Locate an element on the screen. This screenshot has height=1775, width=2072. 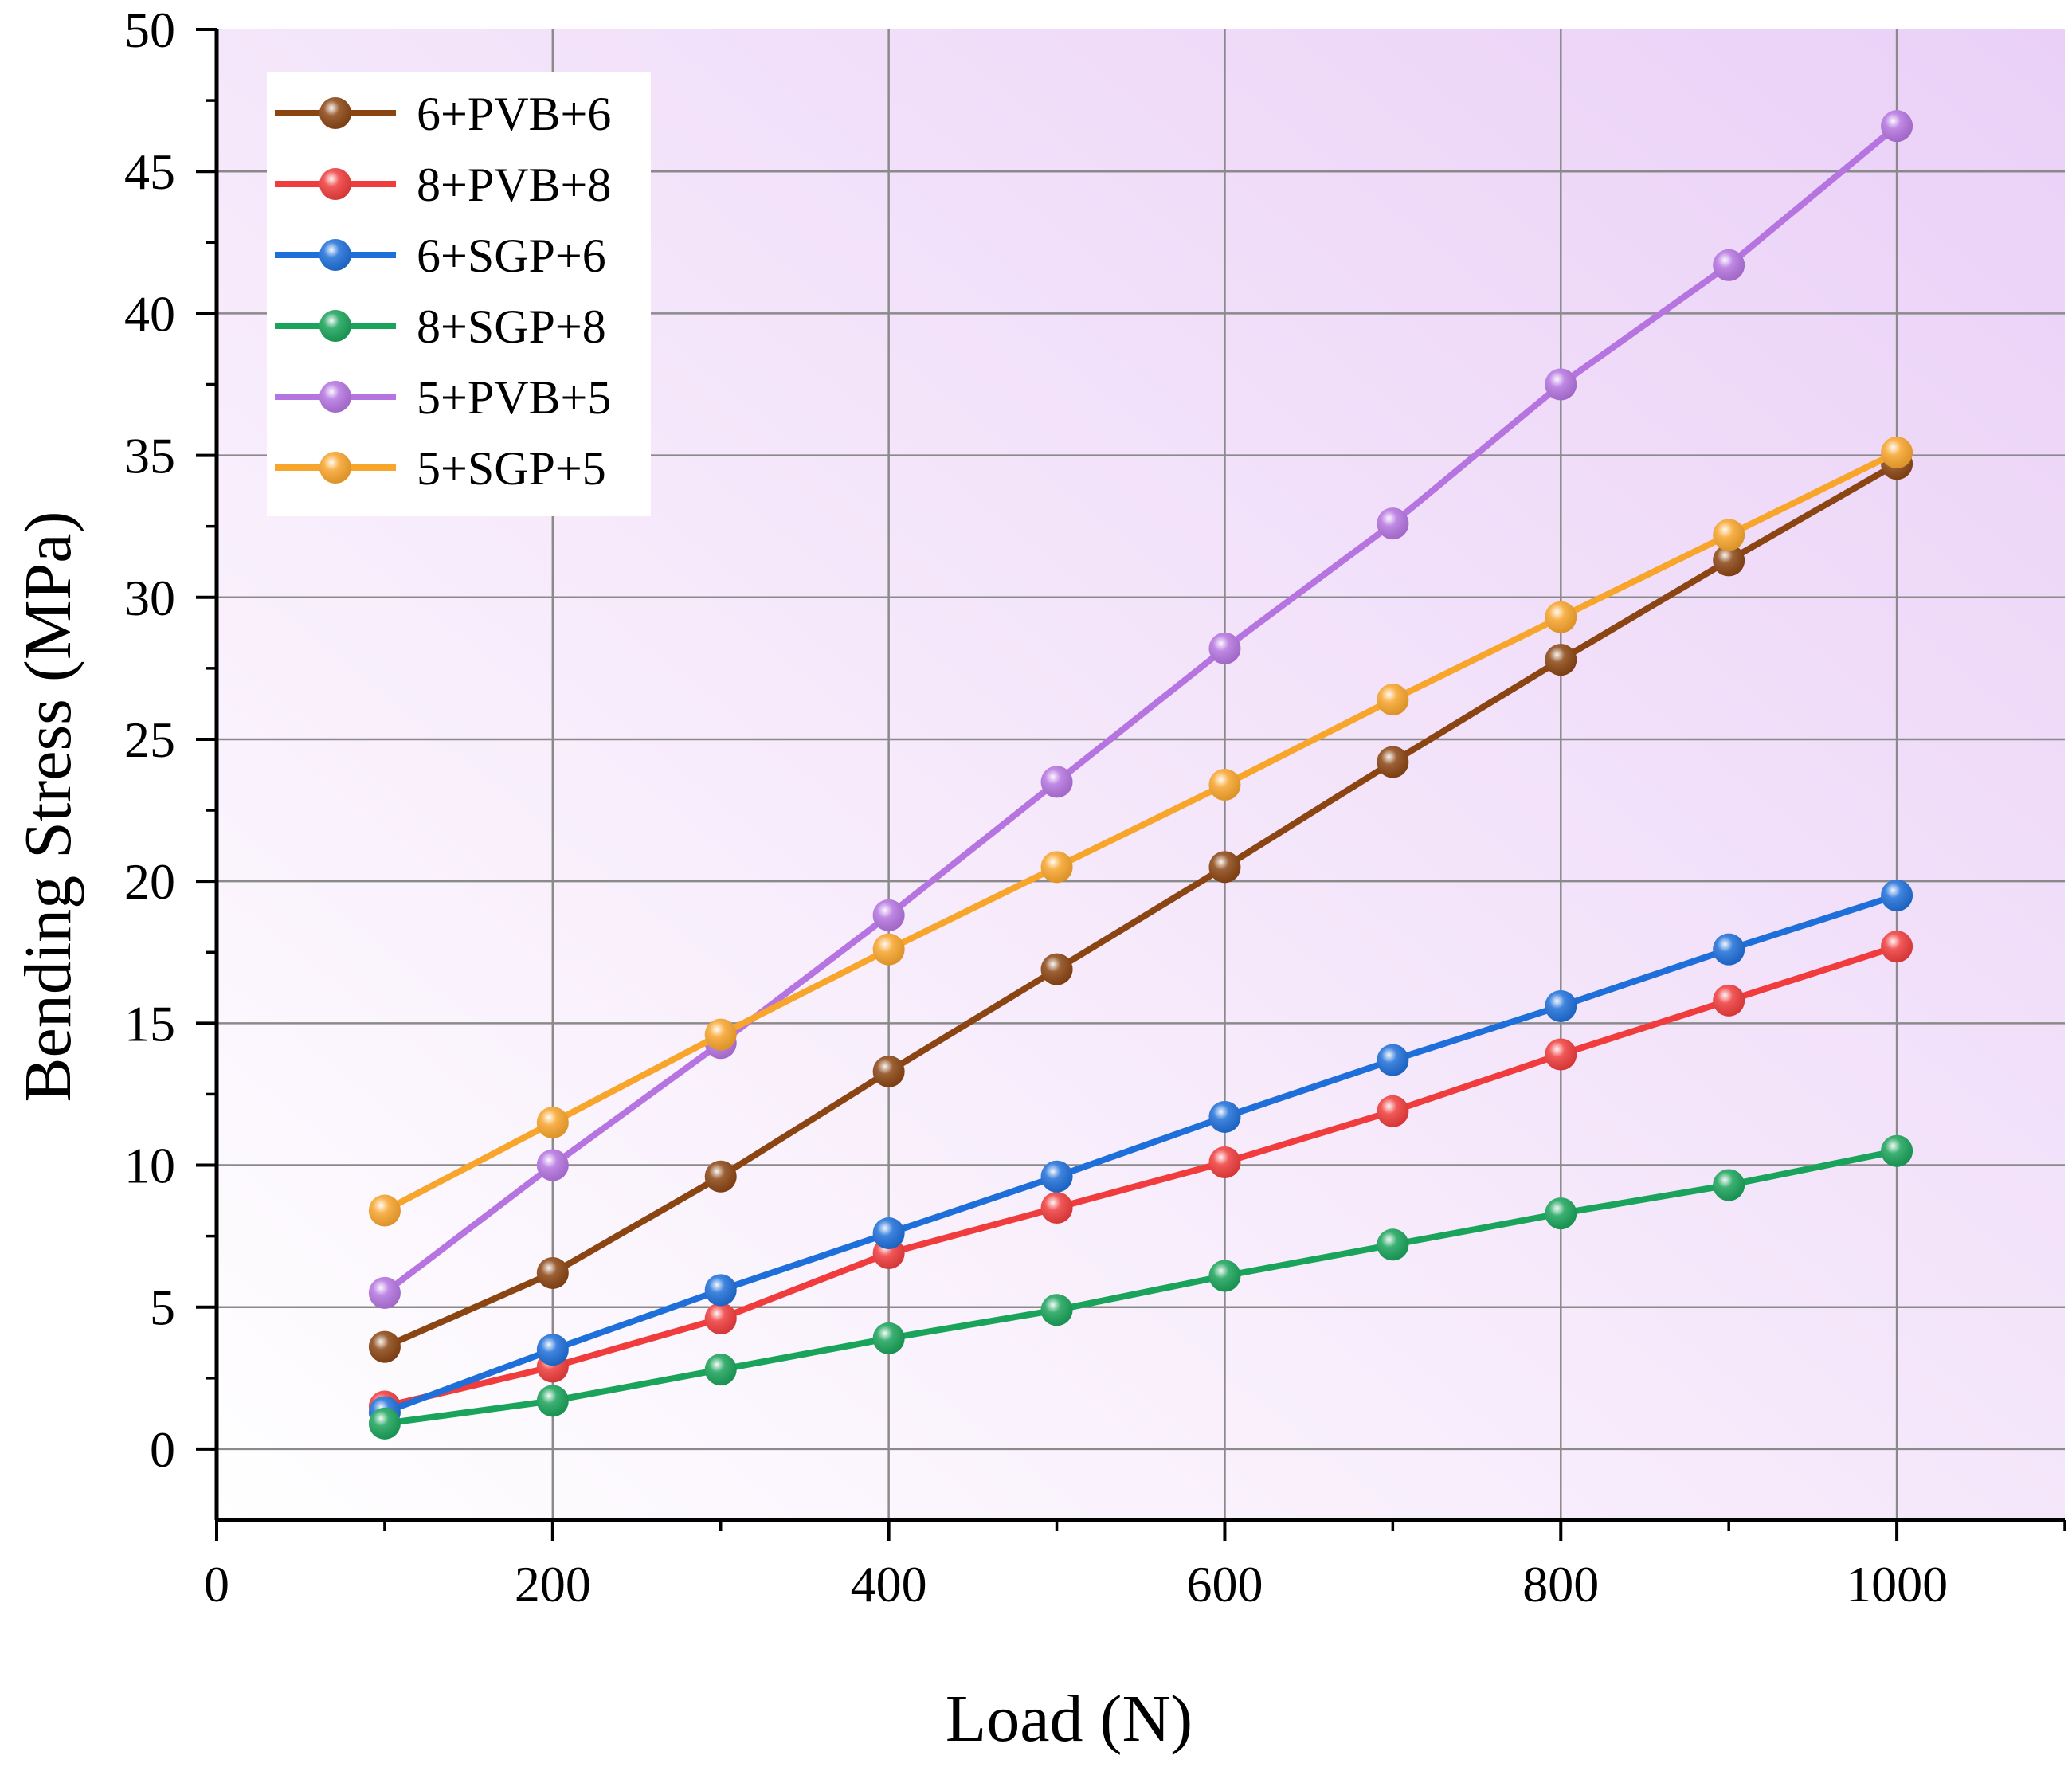
legend-item: 6+SGP+6 is located at coordinates (440, 255).